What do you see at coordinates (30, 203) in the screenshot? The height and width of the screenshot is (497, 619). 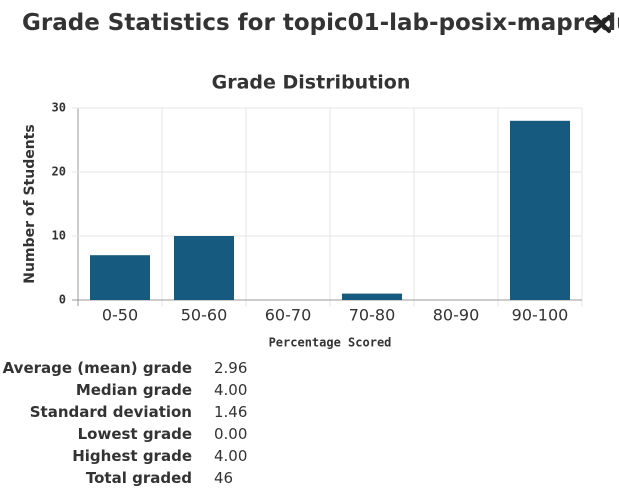 I see `y-axis-label: Number of Students` at bounding box center [30, 203].